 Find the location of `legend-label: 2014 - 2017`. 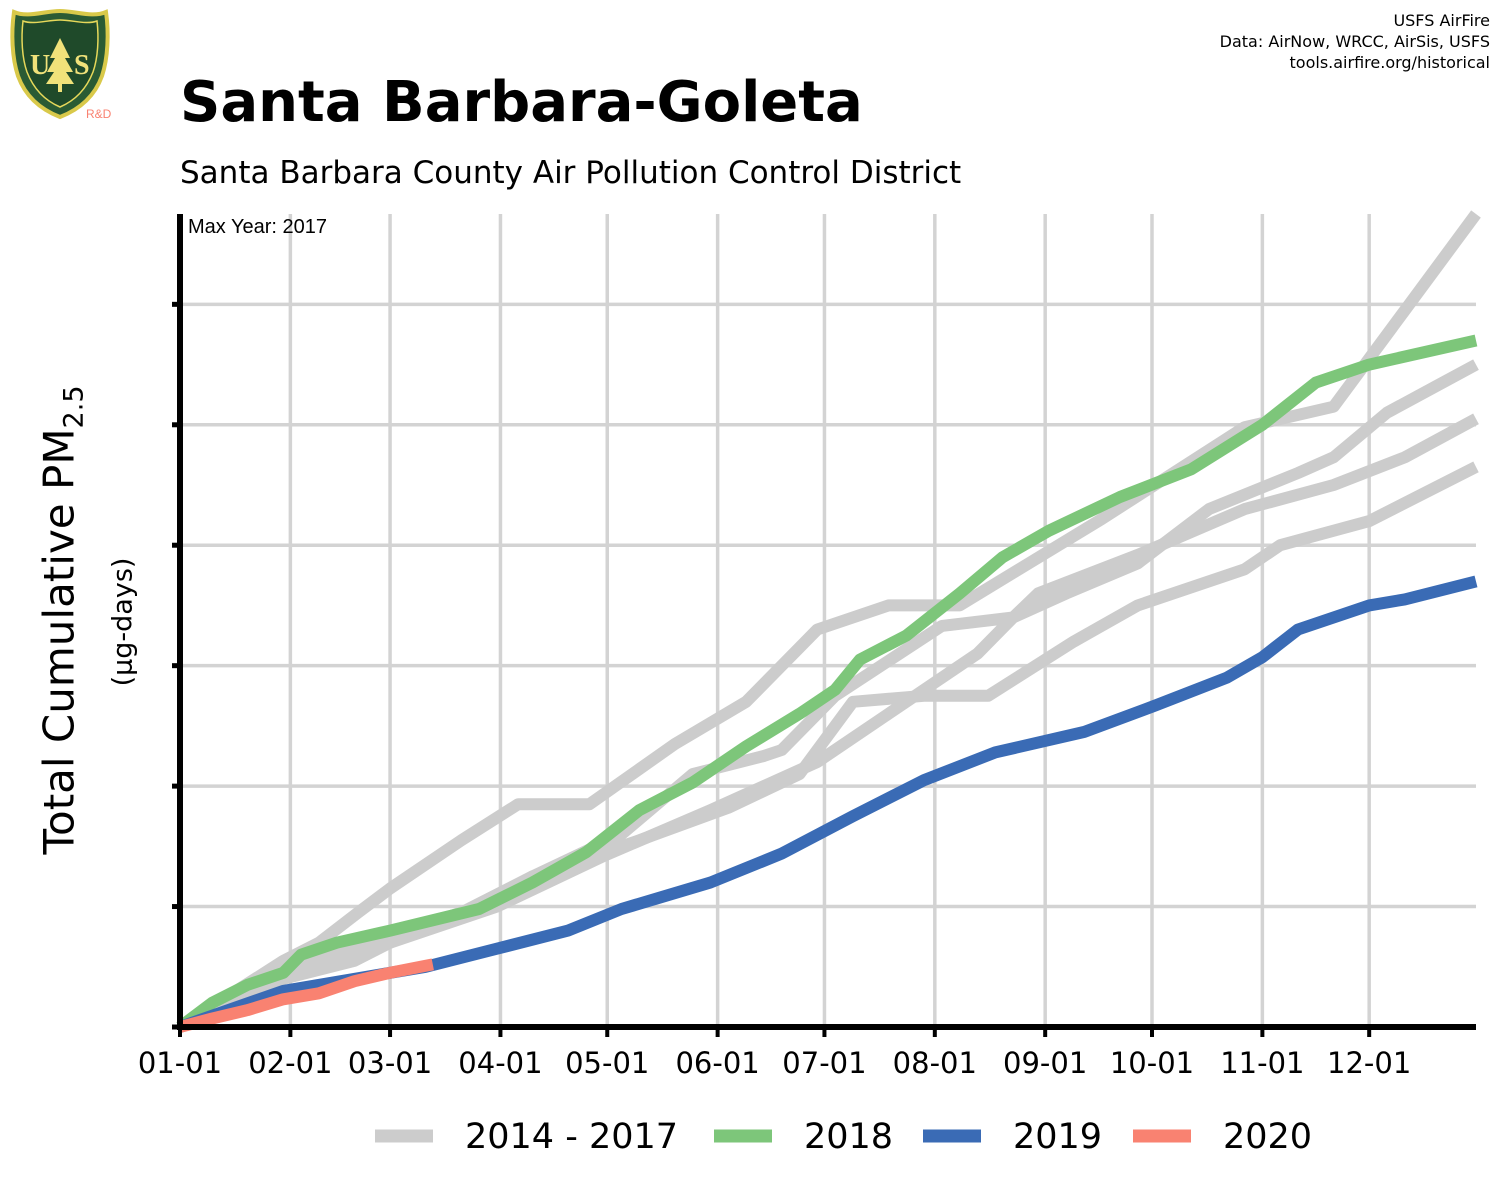

legend-label: 2014 - 2017 is located at coordinates (571, 1137).